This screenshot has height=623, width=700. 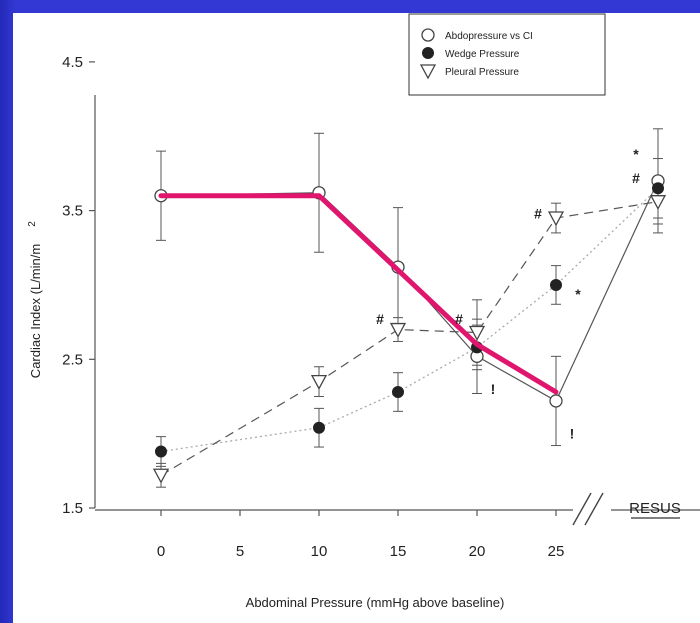 I want to click on y-tick-label: 4.5, so click(x=72, y=62).